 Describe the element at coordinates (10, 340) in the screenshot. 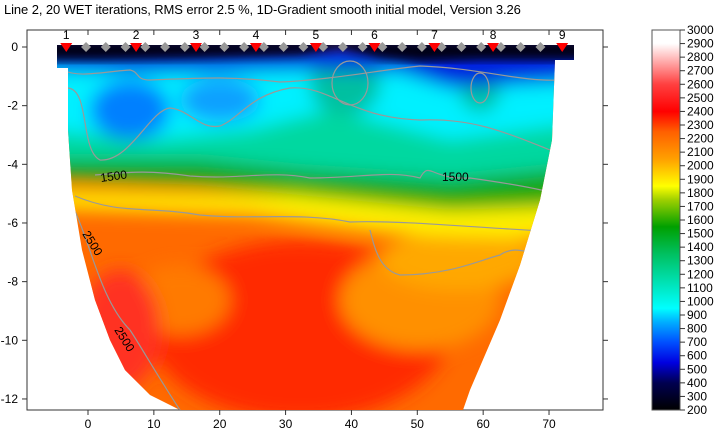

I see `y-tick-label: -10` at that location.